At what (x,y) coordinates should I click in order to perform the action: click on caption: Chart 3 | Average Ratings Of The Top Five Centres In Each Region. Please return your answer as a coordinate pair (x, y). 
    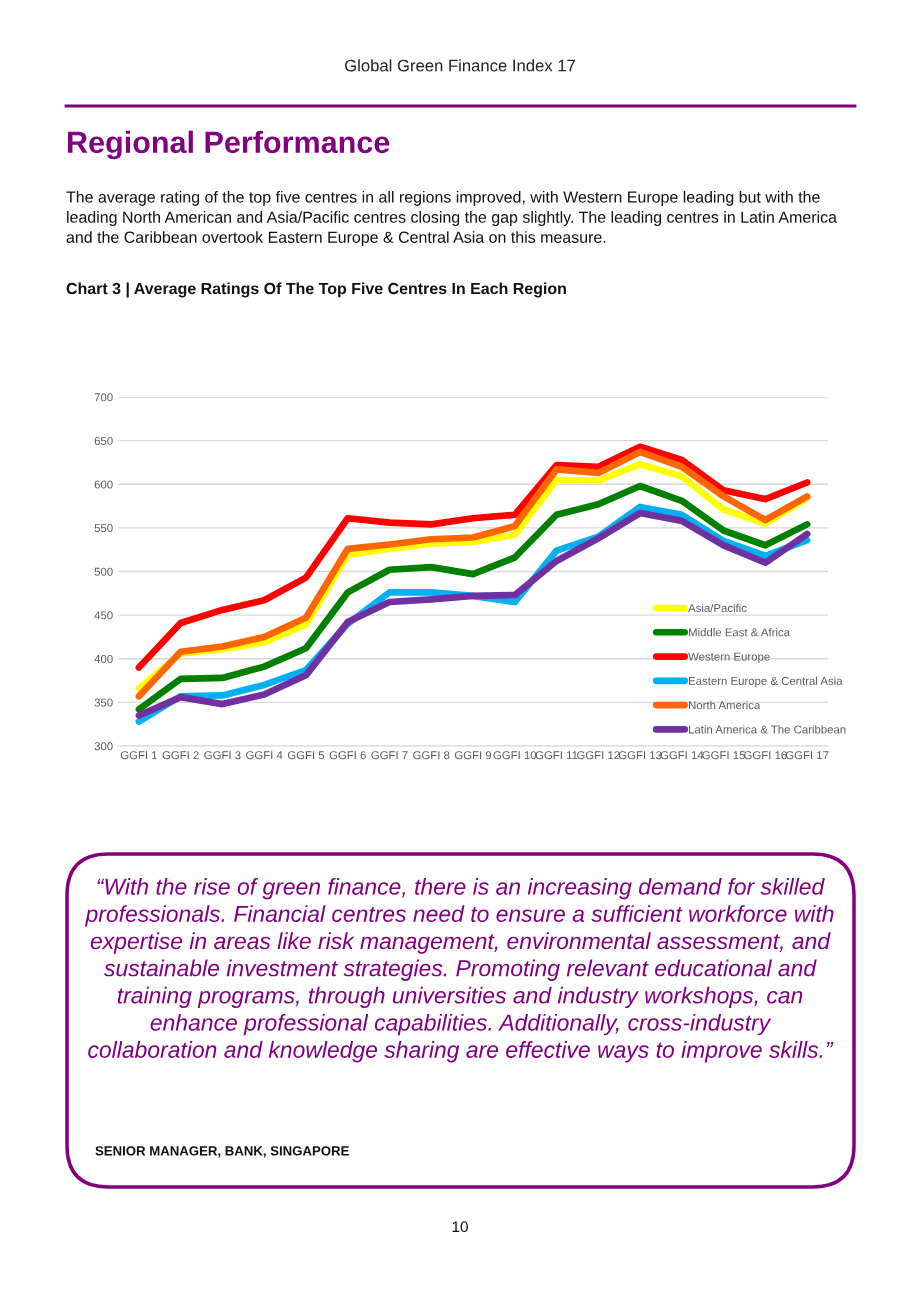
    Looking at the image, I should click on (316, 290).